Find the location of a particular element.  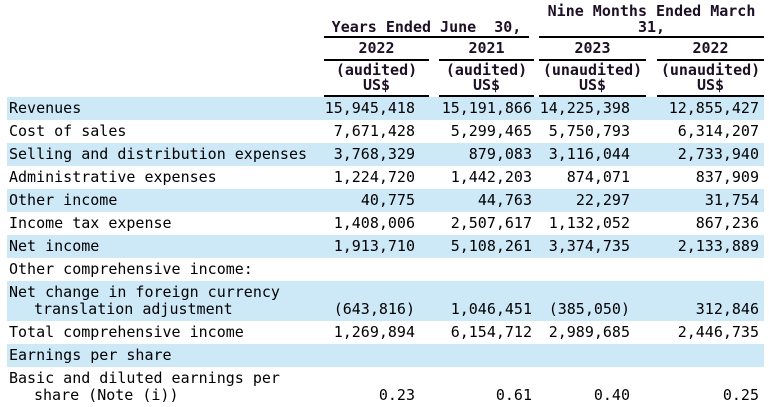

cell-value-col4: 2,133,889 is located at coordinates (705, 246).